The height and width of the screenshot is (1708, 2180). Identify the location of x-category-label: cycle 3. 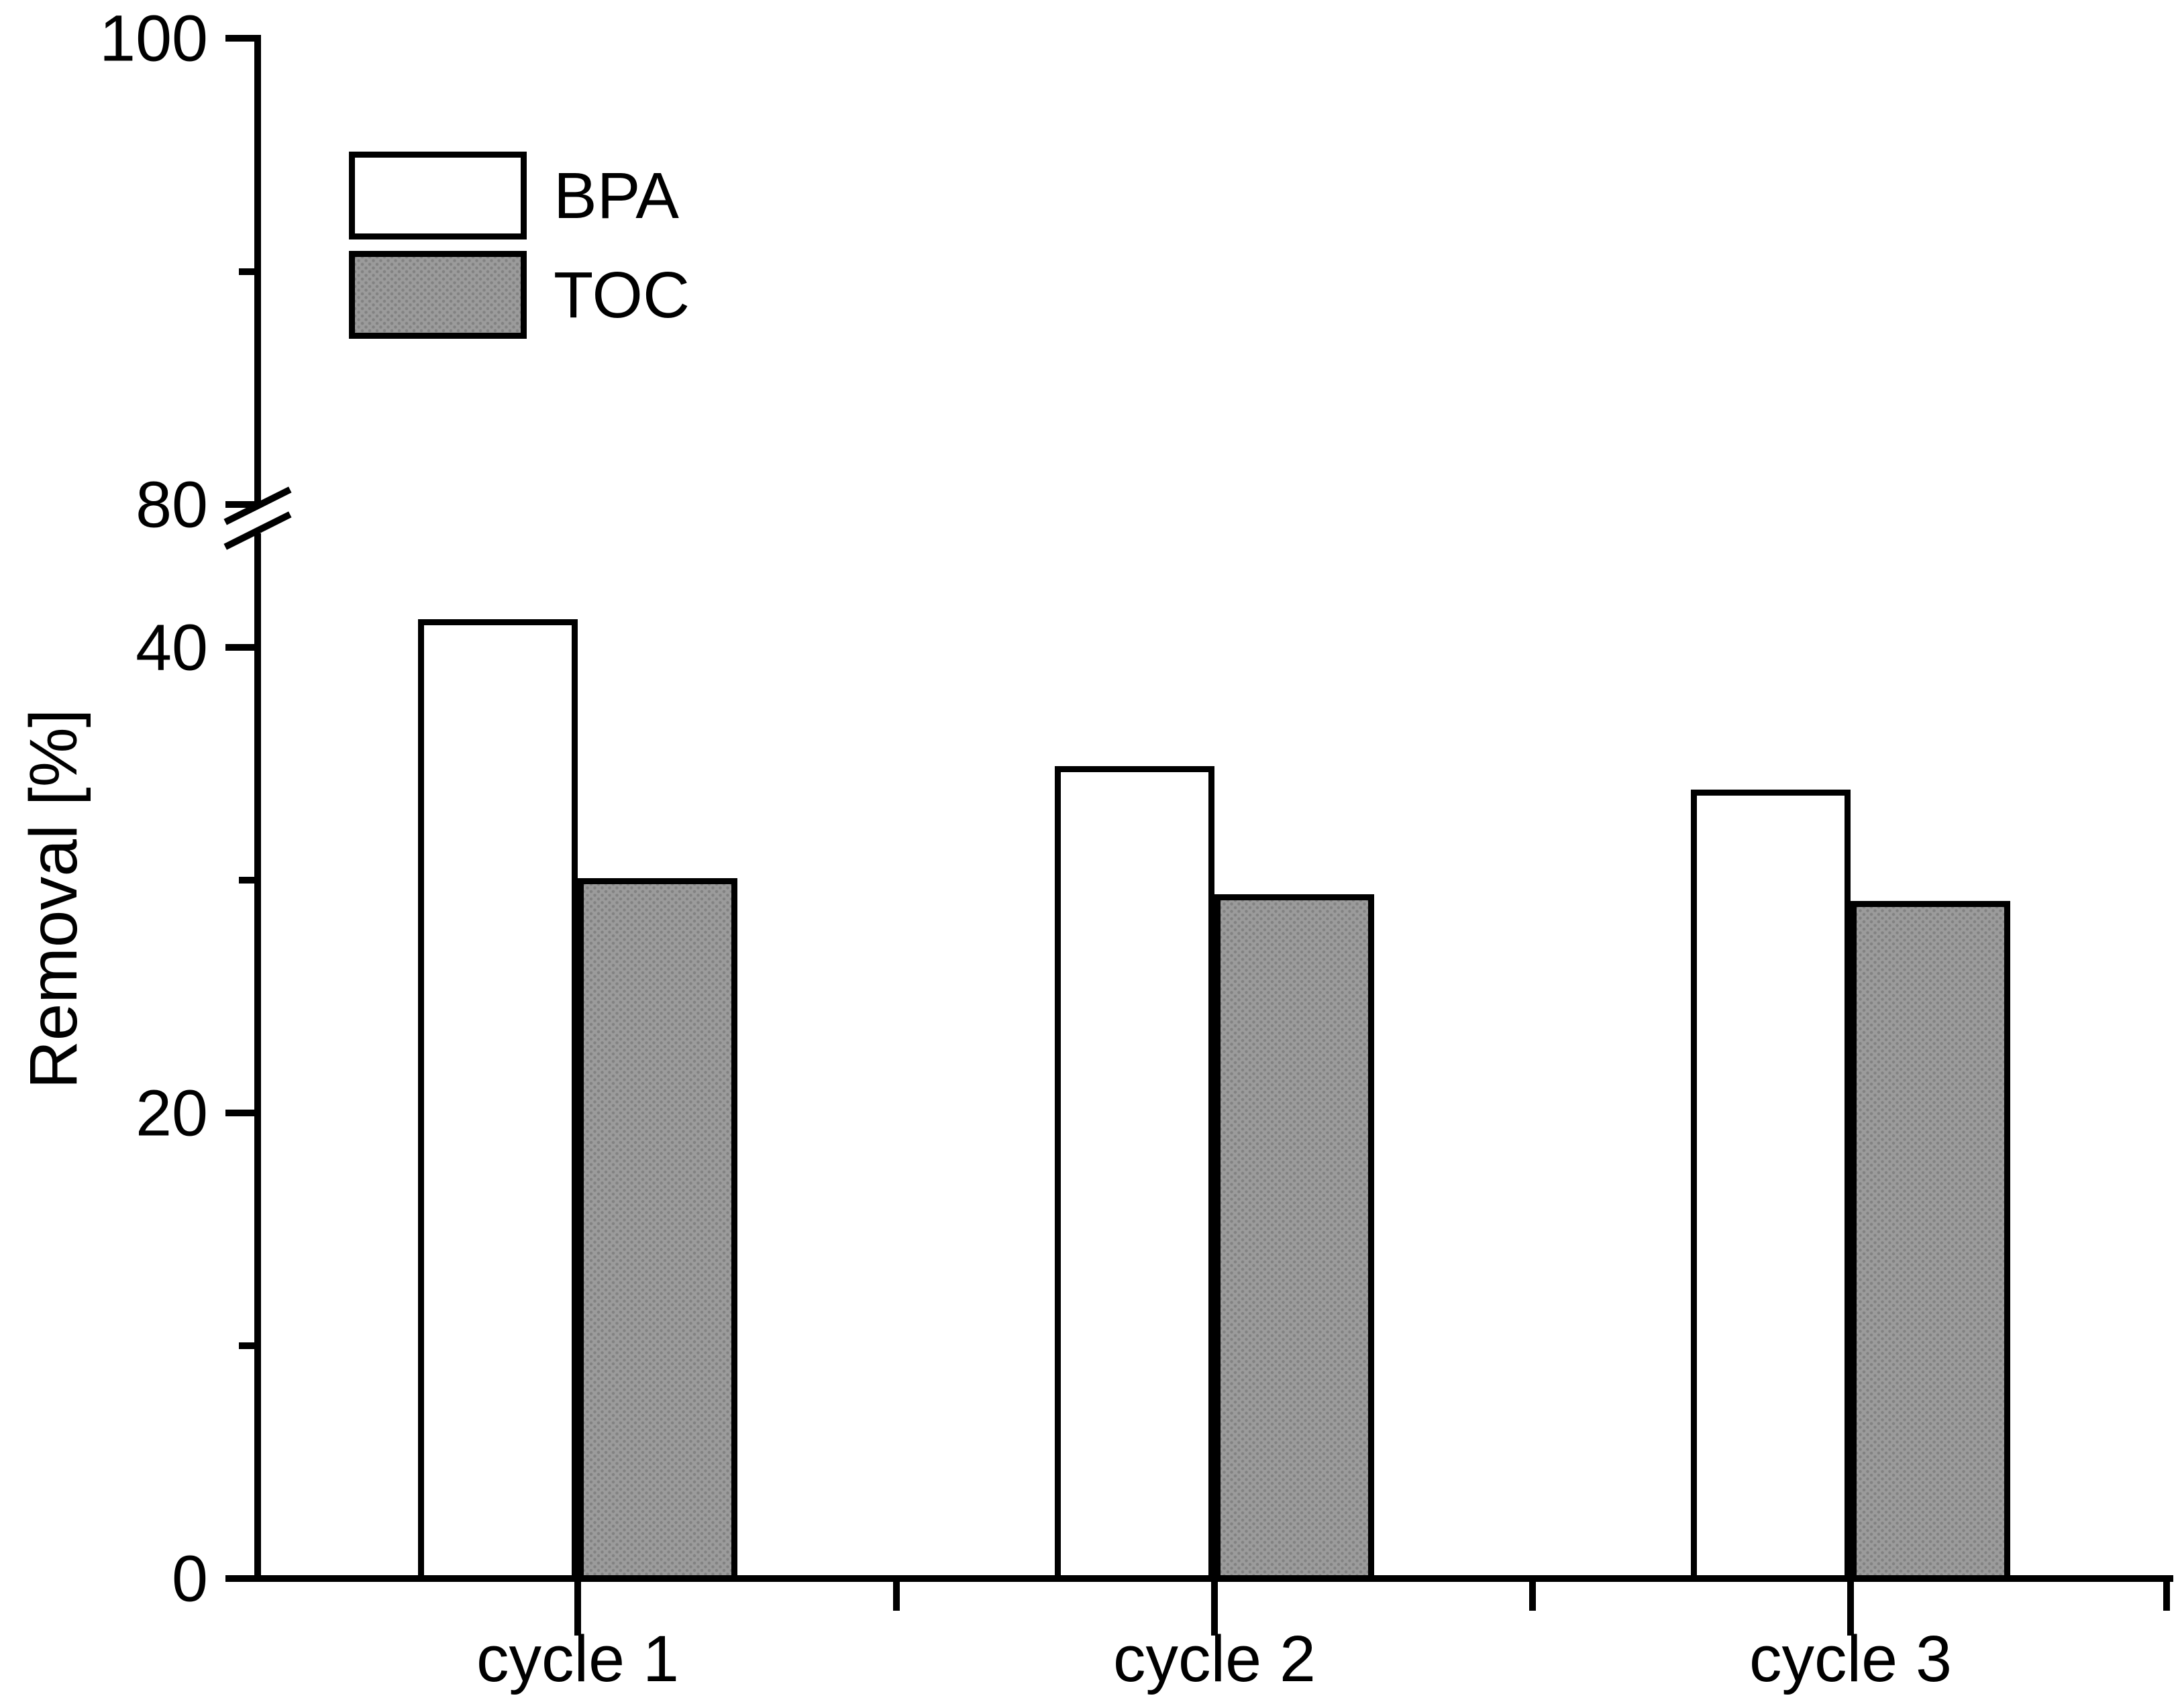
(1851, 1658).